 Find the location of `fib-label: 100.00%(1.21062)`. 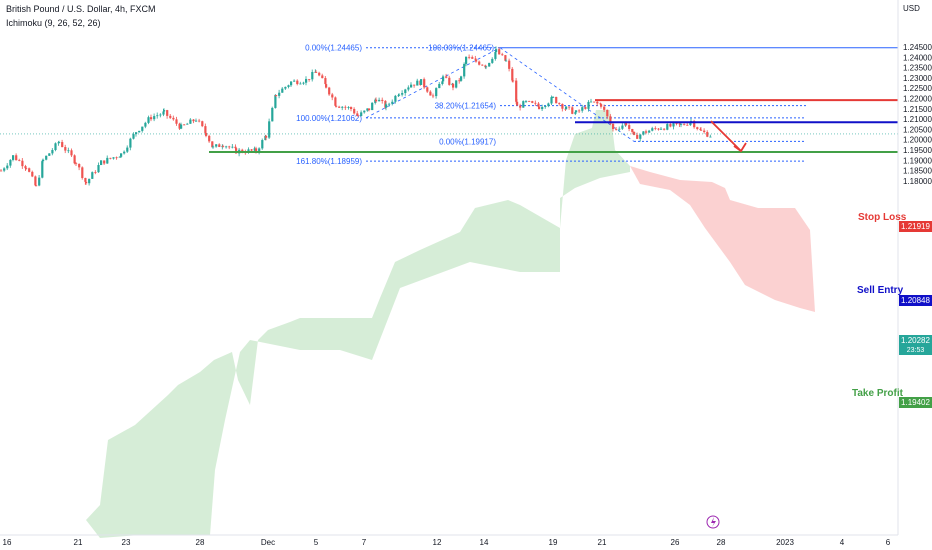

fib-label: 100.00%(1.21062) is located at coordinates (329, 118).